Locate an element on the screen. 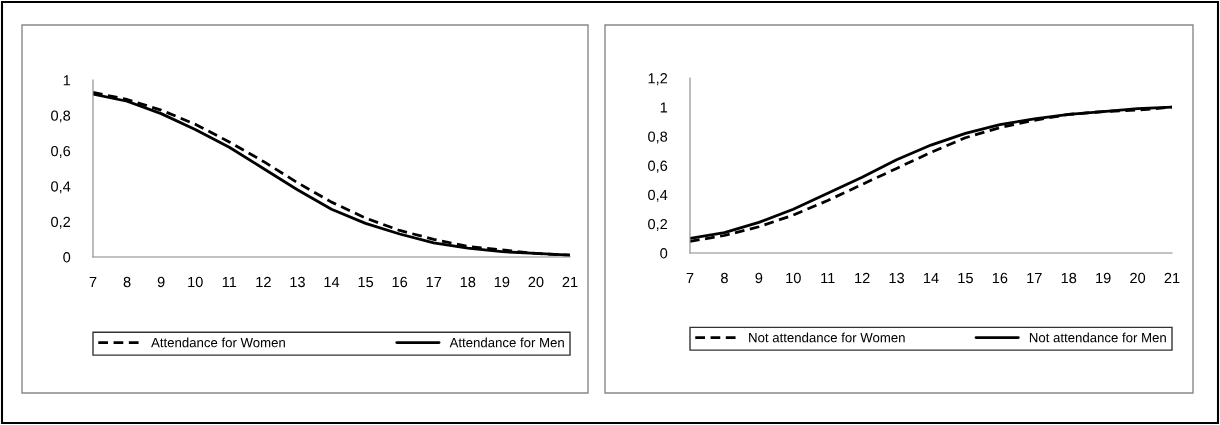  legend-label: Attendance for Men is located at coordinates (506, 342).